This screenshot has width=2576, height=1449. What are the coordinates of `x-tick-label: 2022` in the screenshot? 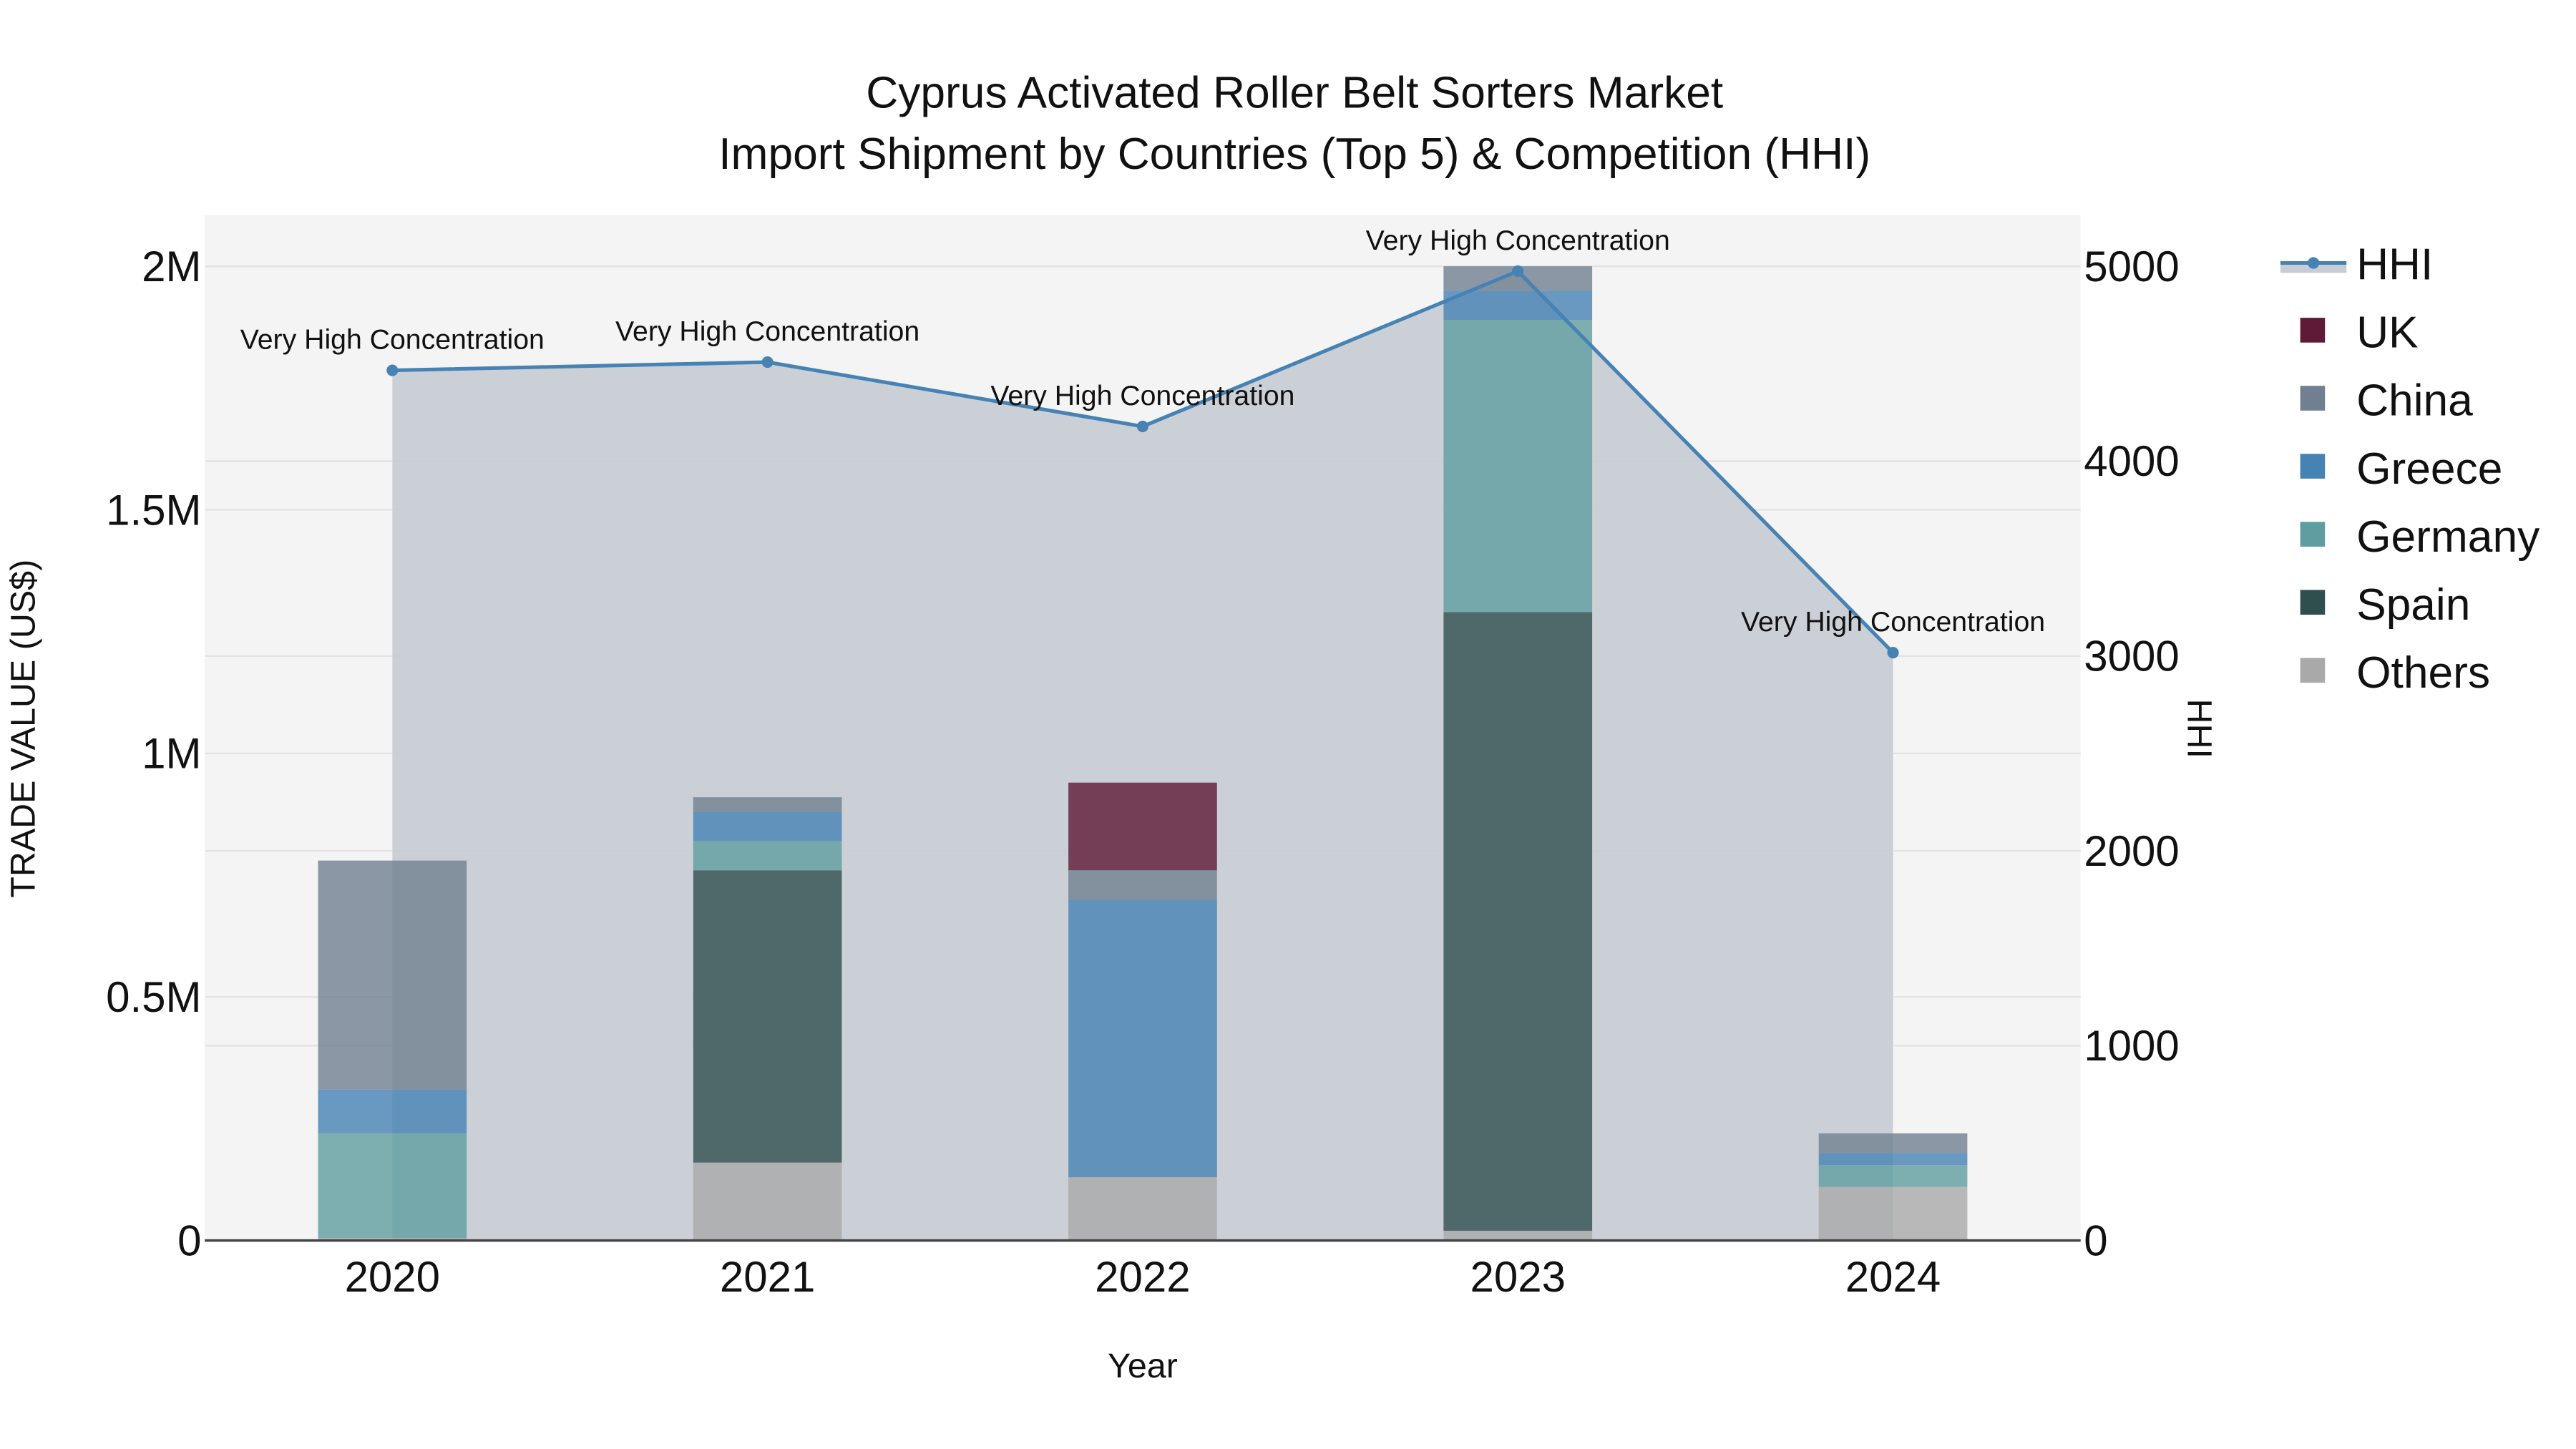 It's located at (1142, 1277).